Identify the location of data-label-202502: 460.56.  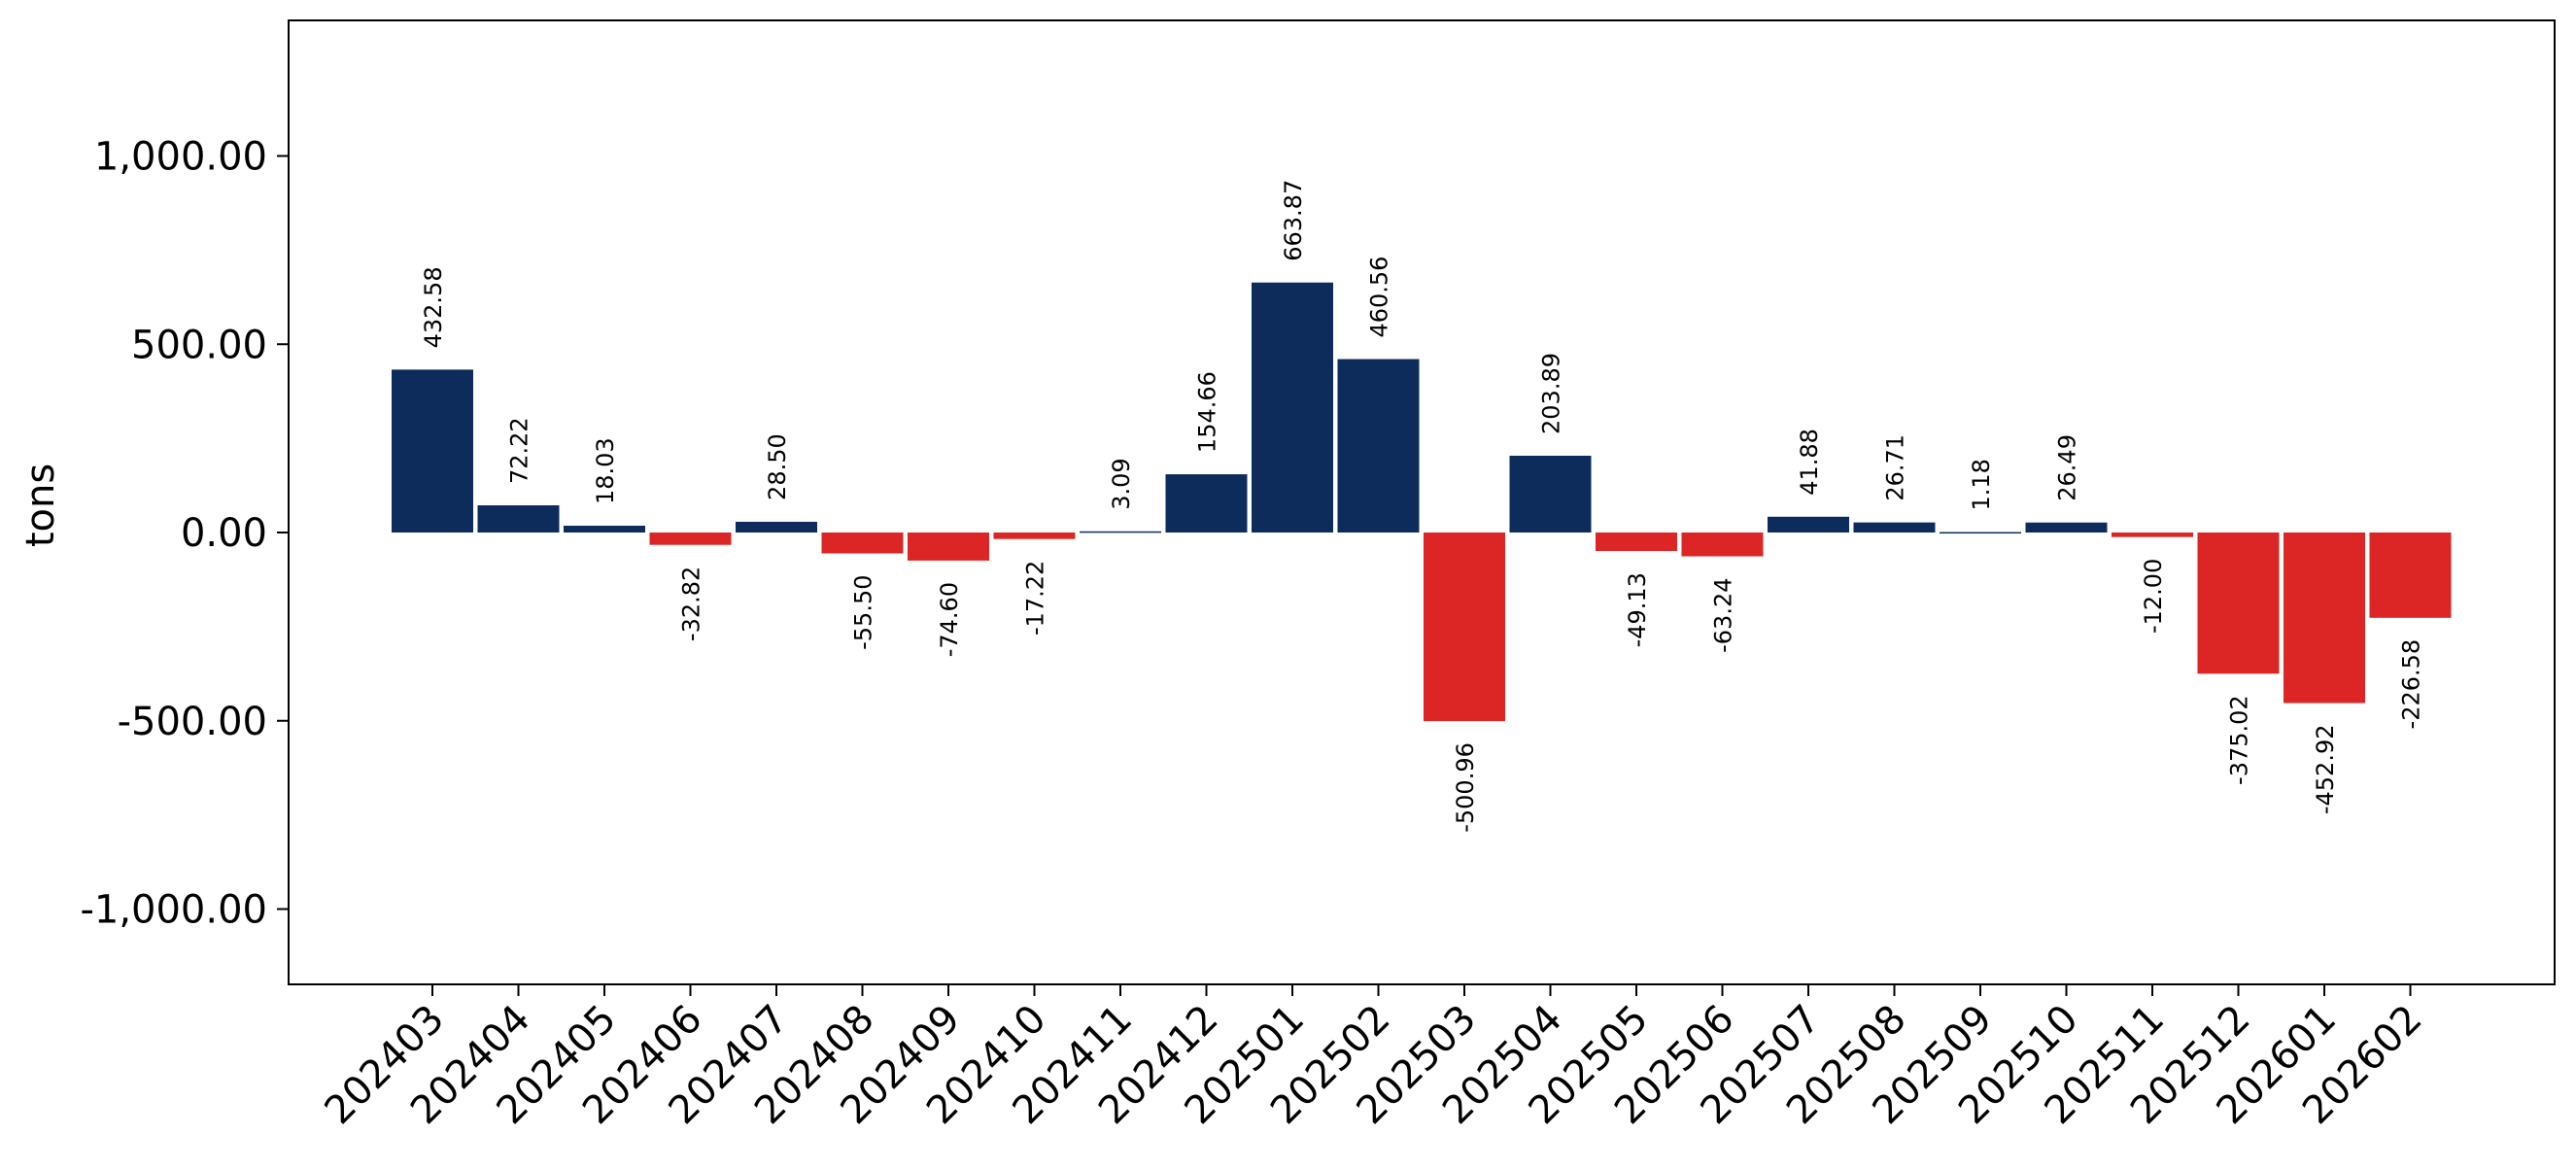
(1380, 297).